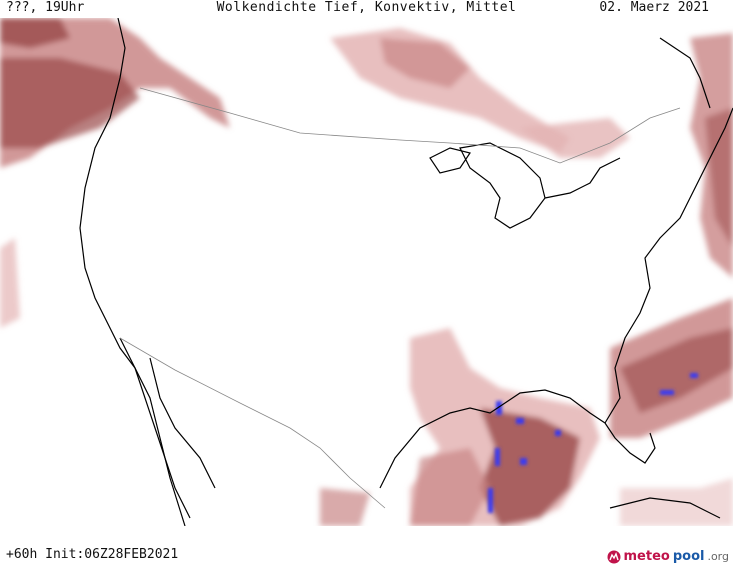 The height and width of the screenshot is (566, 733). I want to click on run-info-label: +60h Init:06Z28FEB2021, so click(92, 554).